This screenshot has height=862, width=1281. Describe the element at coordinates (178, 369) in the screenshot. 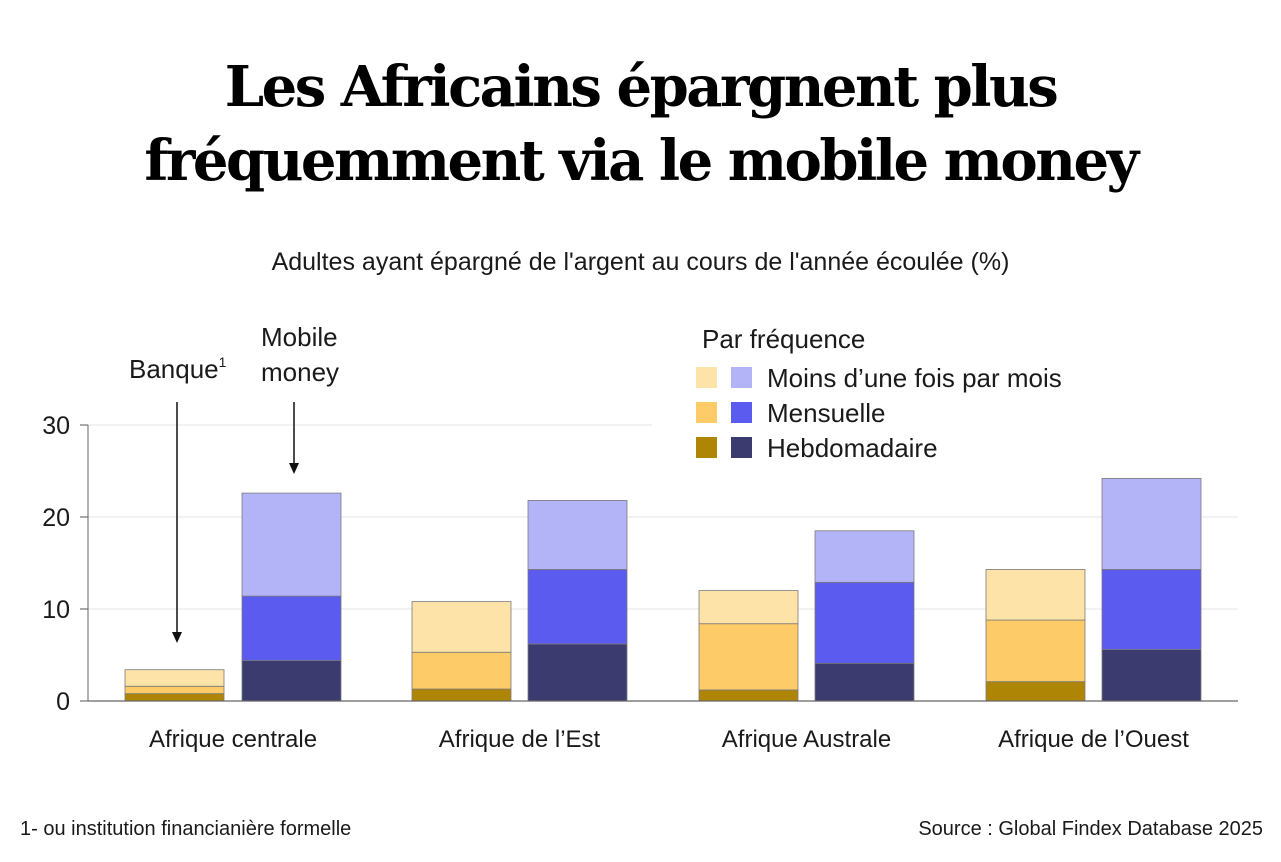

I see `bank-annotation-label: Banque1` at that location.